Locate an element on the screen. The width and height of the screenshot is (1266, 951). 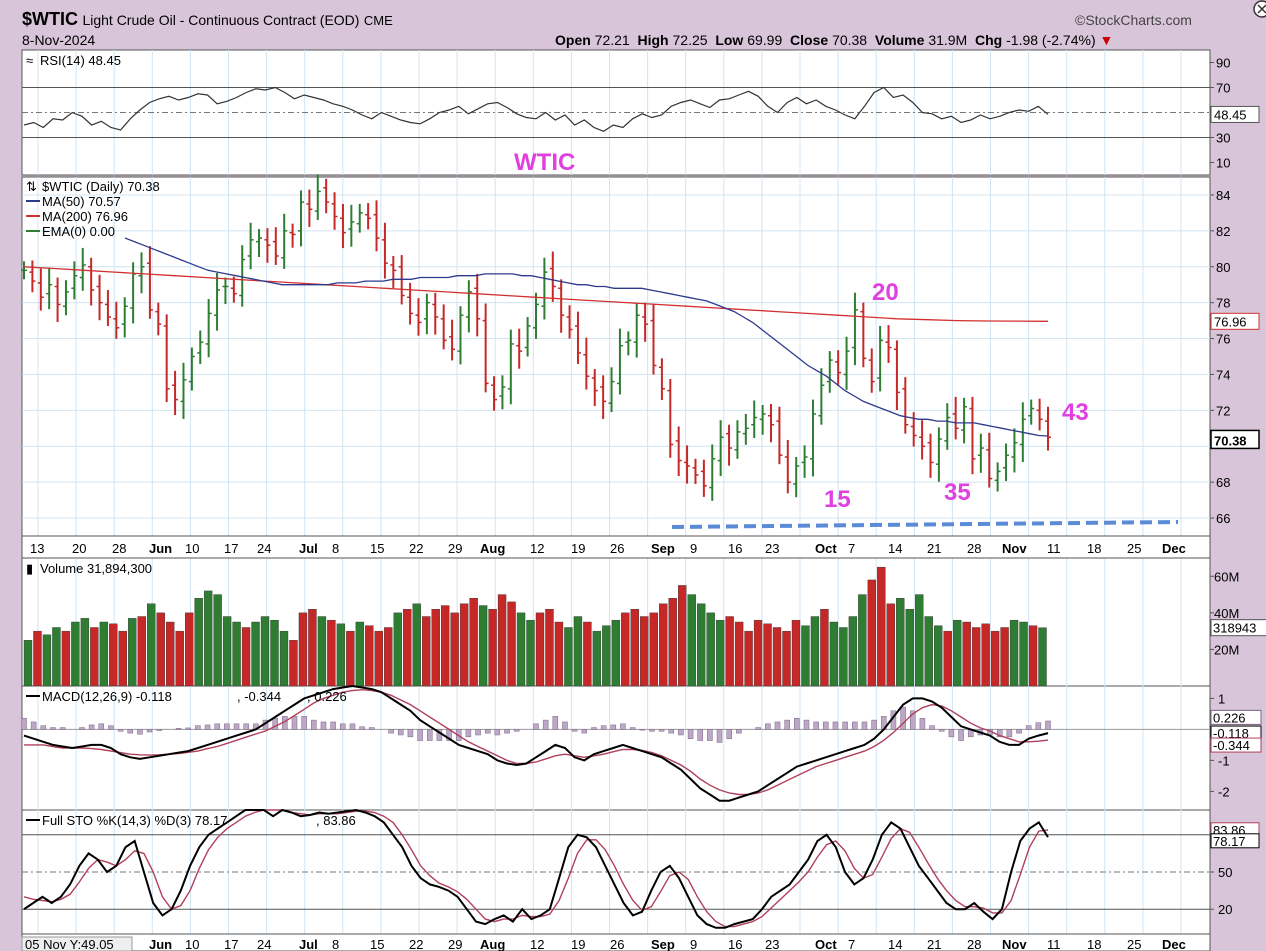
price-tick-label: 80 is located at coordinates (1223, 267).